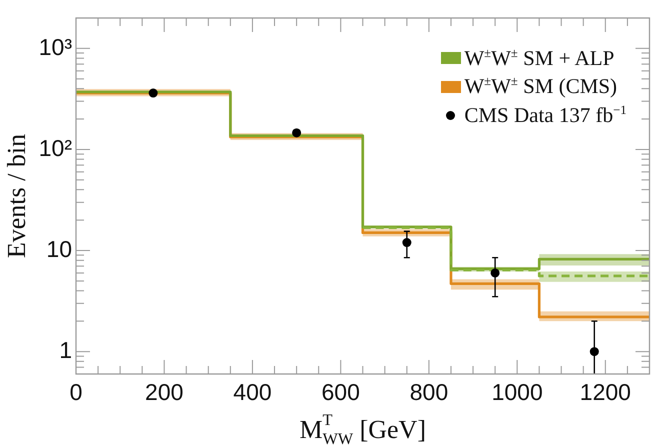 The height and width of the screenshot is (446, 654). Describe the element at coordinates (517, 392) in the screenshot. I see `x-tick-label: 1000` at that location.